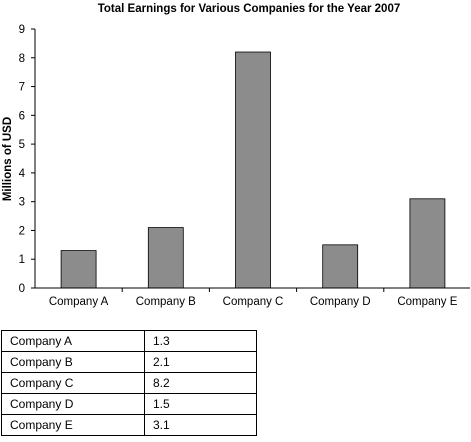  I want to click on y-tick-label: 1, so click(22, 260).